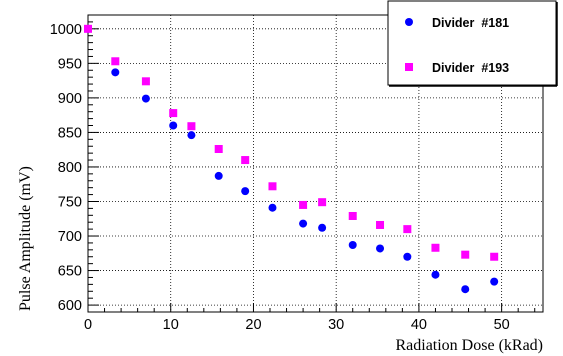 The height and width of the screenshot is (356, 563). Describe the element at coordinates (171, 325) in the screenshot. I see `x-tick-label: 10` at that location.